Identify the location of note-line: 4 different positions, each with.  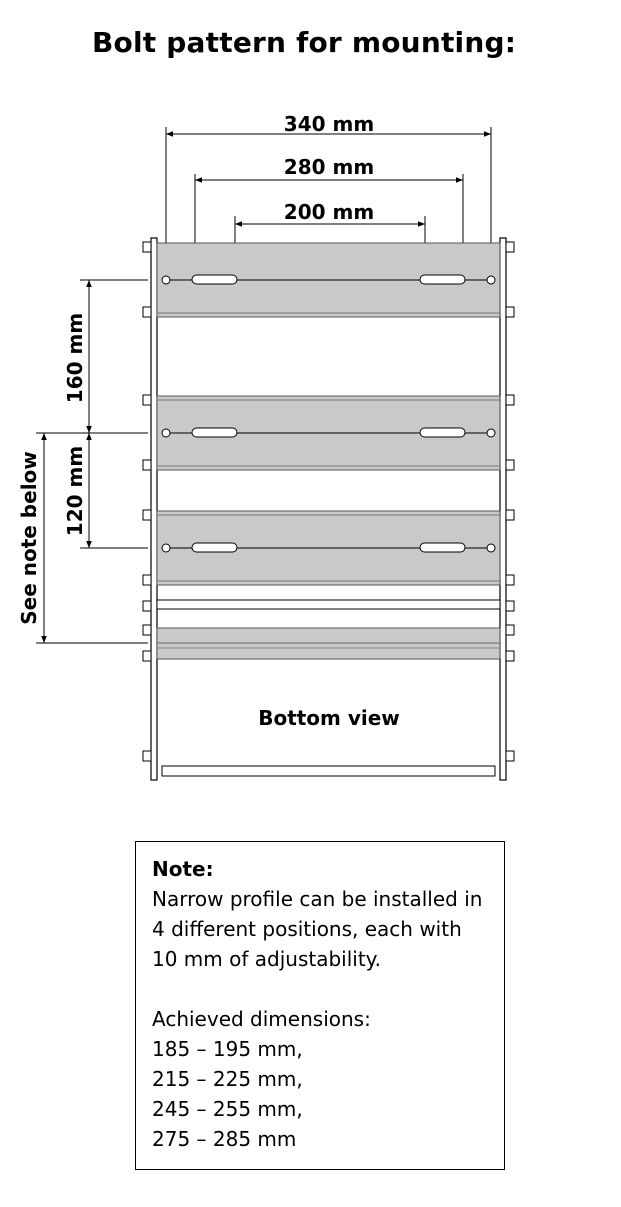
(307, 929).